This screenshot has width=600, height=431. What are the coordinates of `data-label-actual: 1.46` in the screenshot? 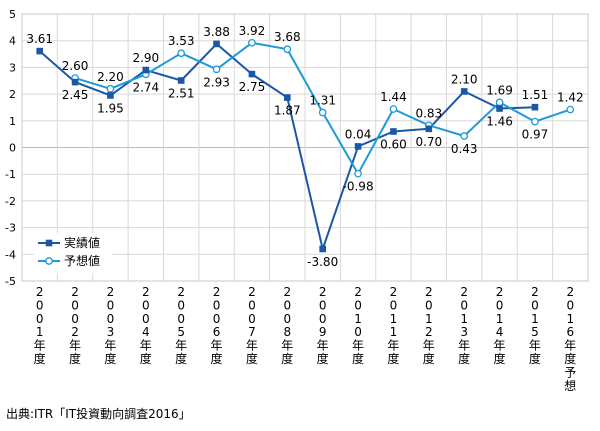 It's located at (499, 122).